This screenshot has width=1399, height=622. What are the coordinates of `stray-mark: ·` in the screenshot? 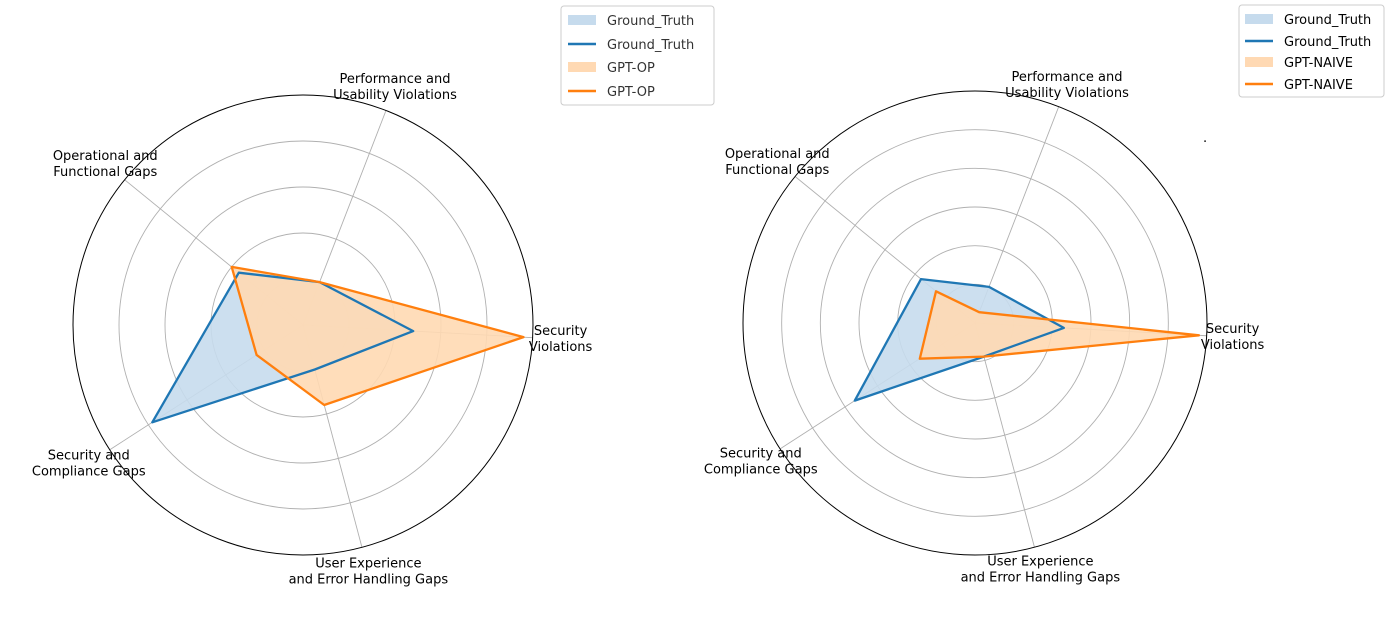 It's located at (1205, 142).